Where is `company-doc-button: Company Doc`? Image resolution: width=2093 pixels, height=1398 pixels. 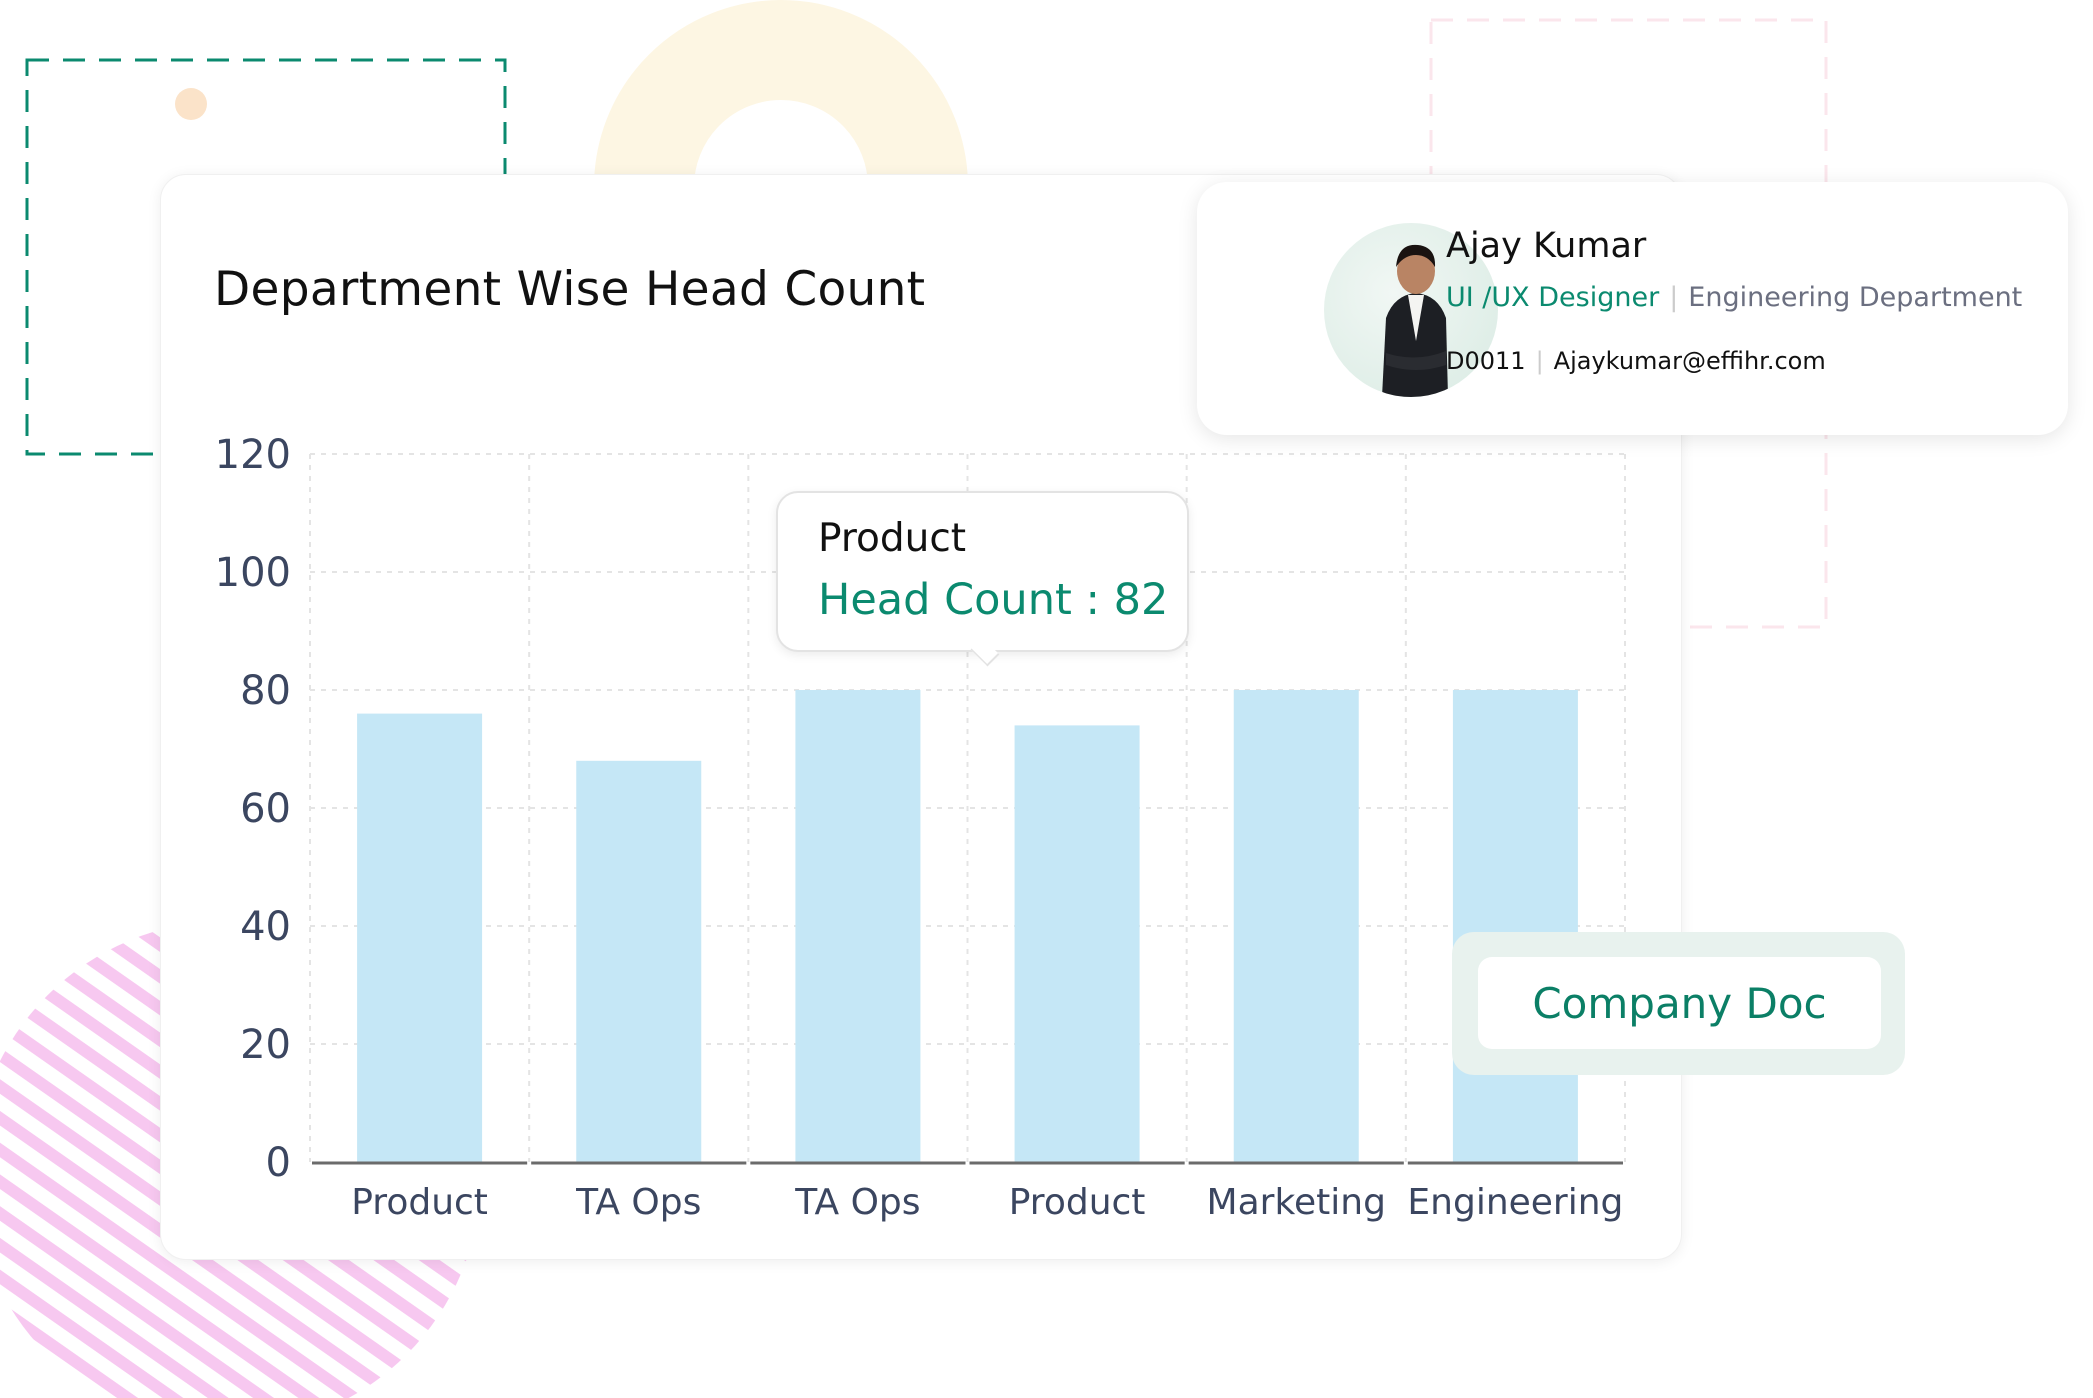
company-doc-button: Company Doc is located at coordinates (1679, 1003).